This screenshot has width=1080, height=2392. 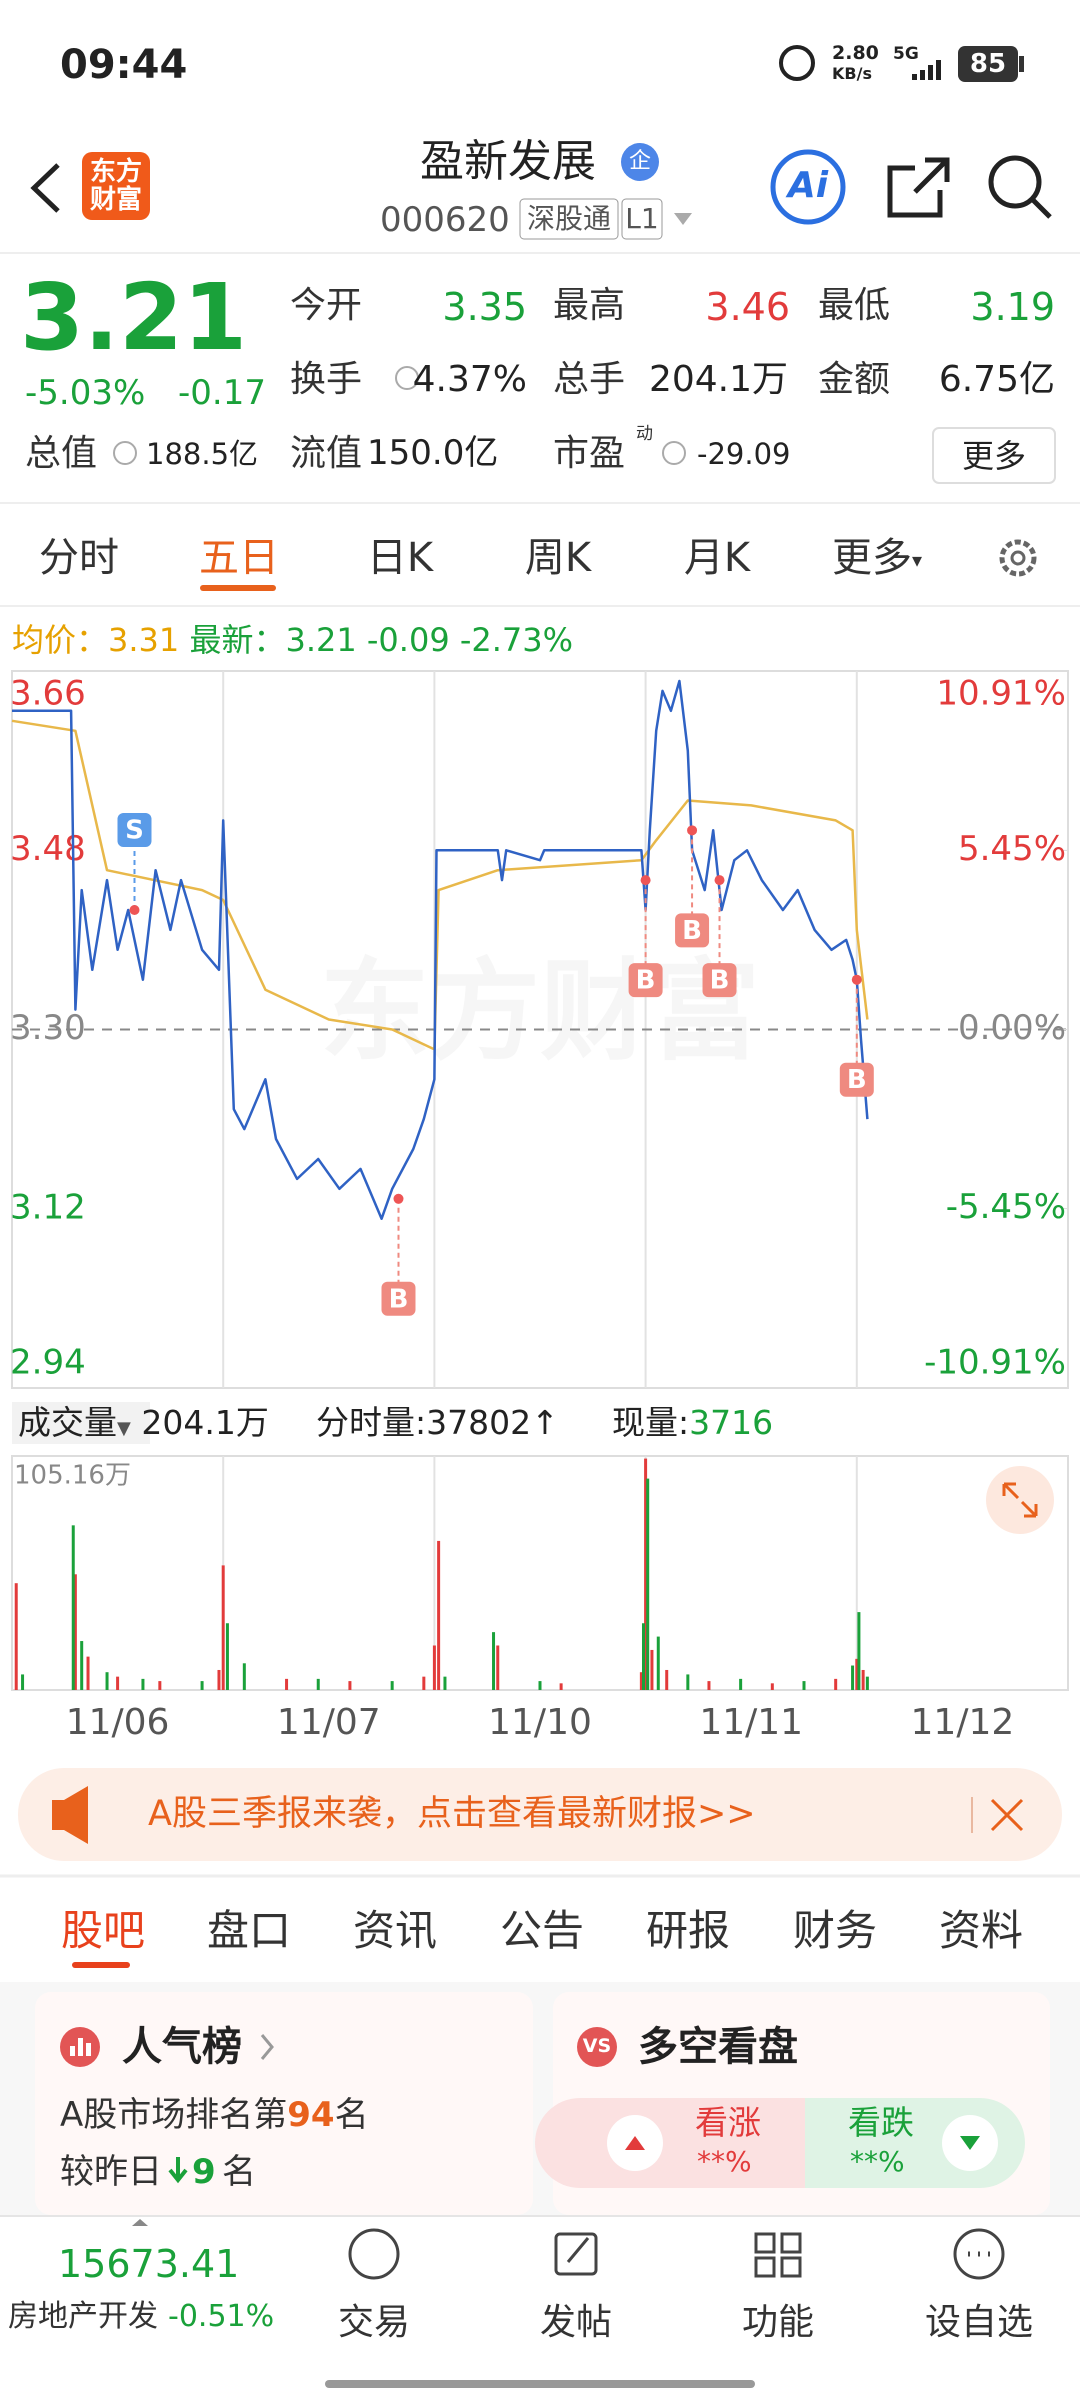 I want to click on battery, so click(x=988, y=64).